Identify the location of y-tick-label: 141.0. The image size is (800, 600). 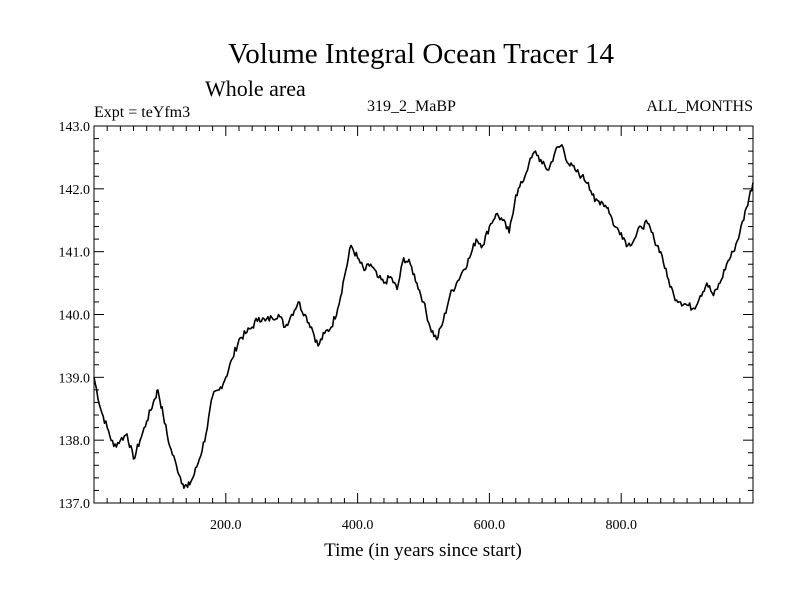
(75, 253).